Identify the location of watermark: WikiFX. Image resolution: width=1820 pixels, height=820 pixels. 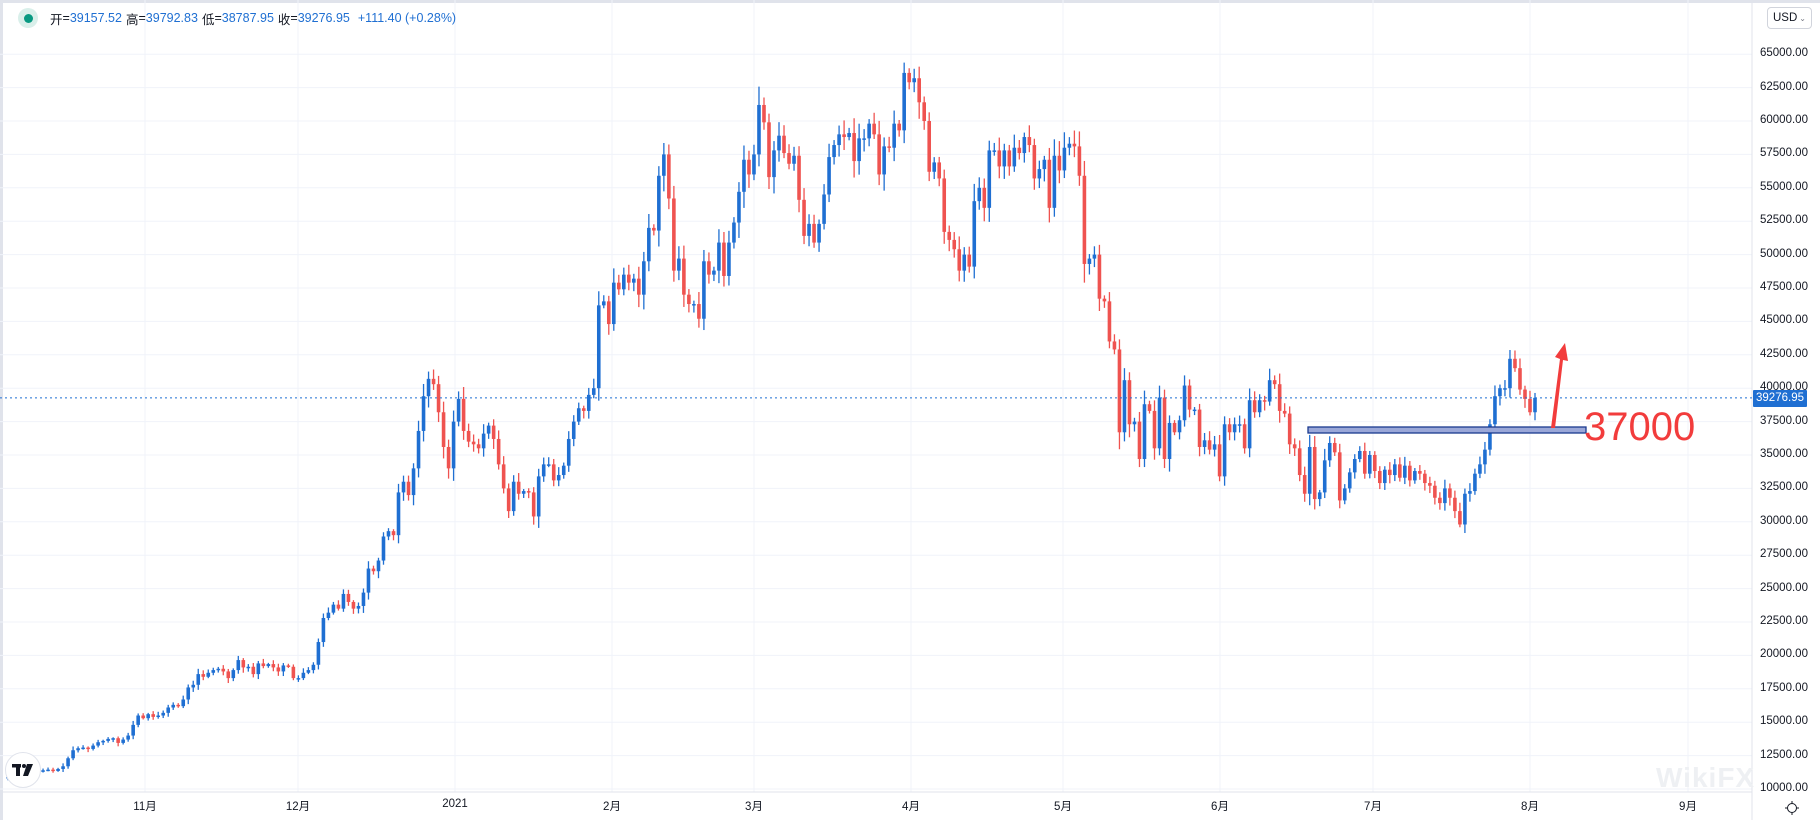
(1706, 777).